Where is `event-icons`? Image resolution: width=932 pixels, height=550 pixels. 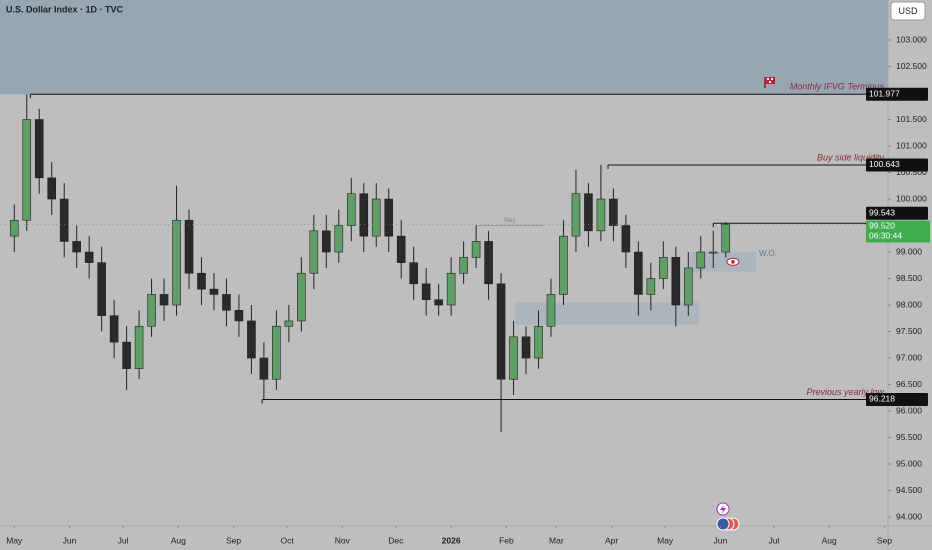
event-icons is located at coordinates (728, 516).